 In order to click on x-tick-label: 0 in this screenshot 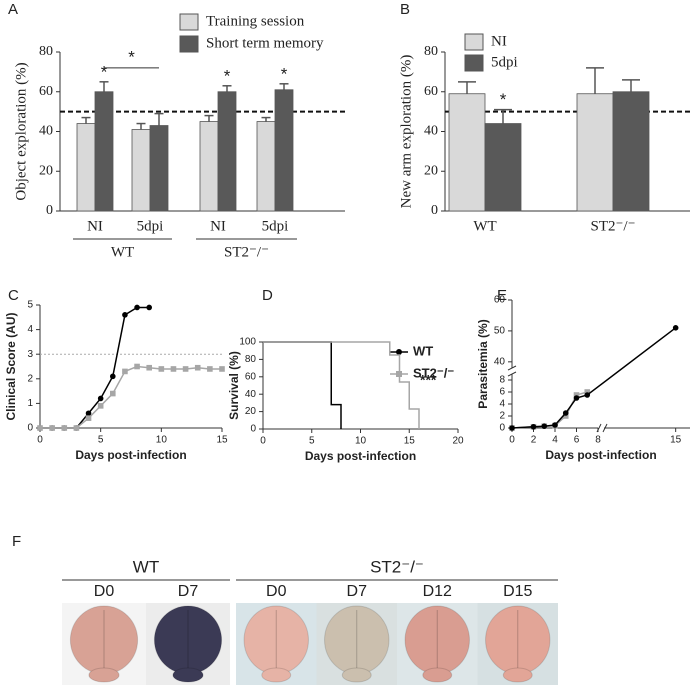, I will do `click(263, 441)`.